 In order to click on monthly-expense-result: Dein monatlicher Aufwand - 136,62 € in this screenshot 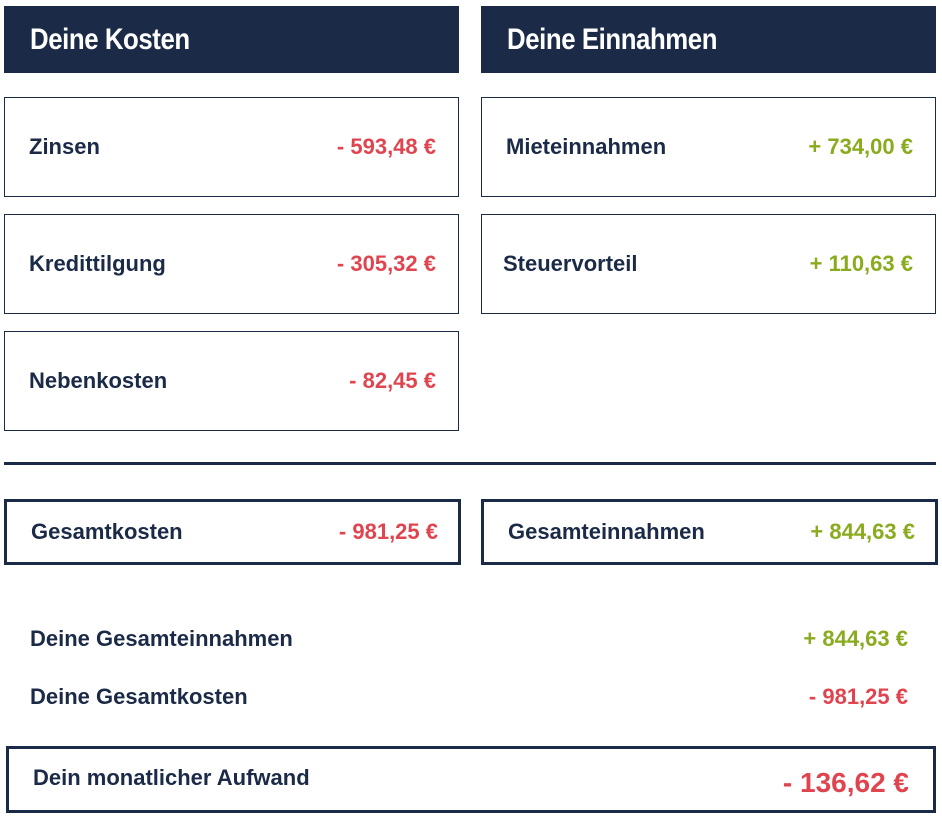, I will do `click(471, 779)`.